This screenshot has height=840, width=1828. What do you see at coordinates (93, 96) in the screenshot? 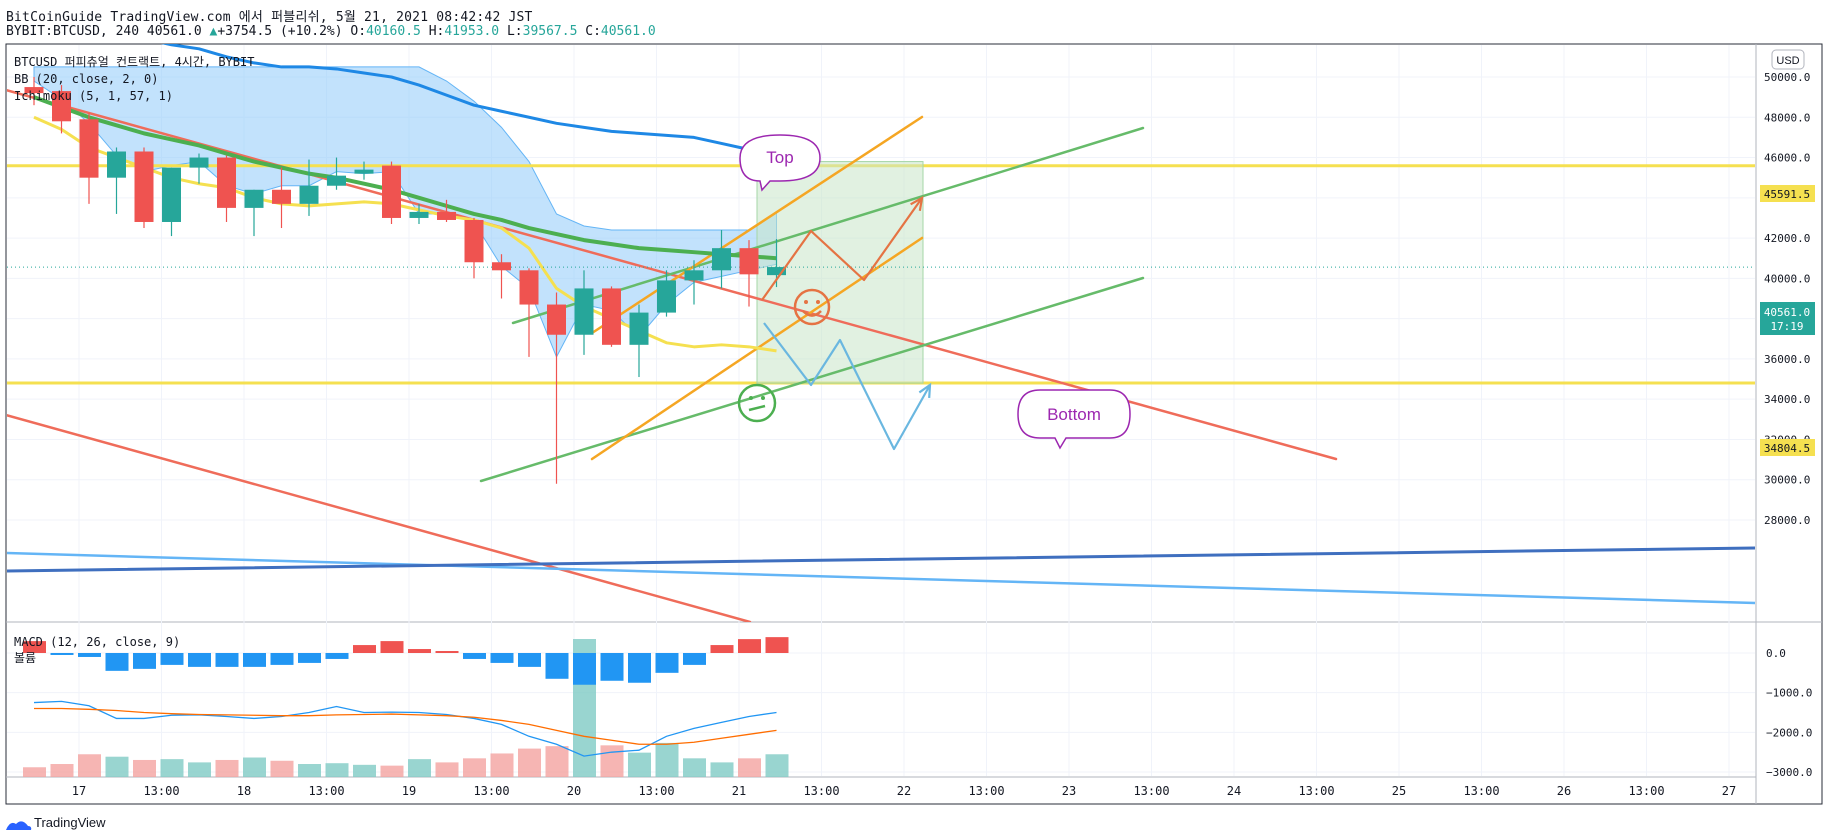
I see `legend-ichimoku: Ichimoku (5, 1, 57, 1)` at bounding box center [93, 96].